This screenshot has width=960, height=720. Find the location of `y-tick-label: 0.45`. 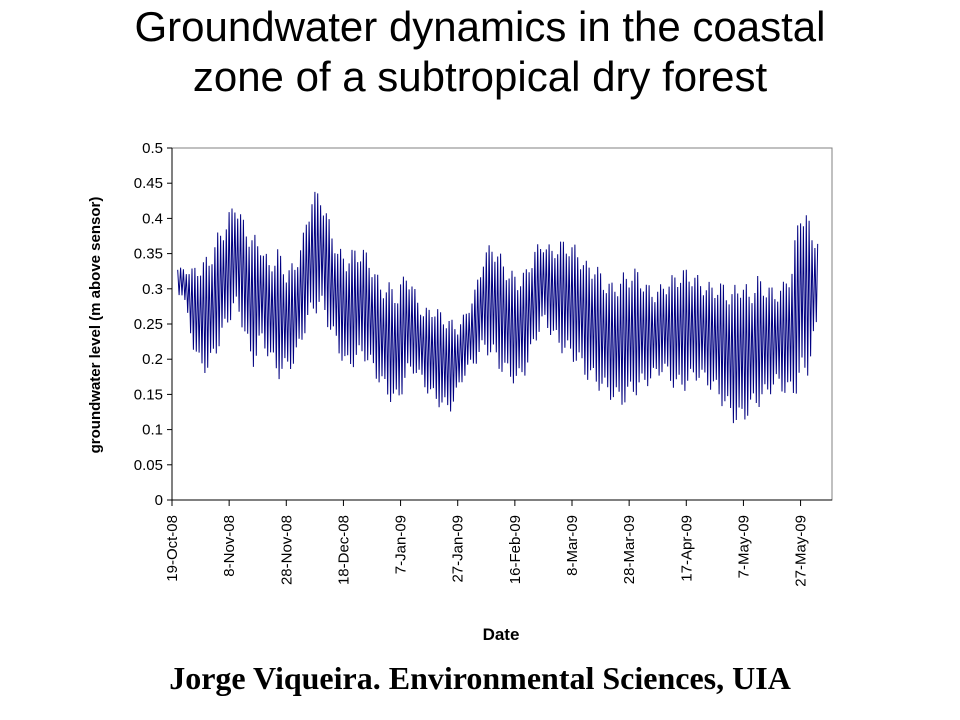

y-tick-label: 0.45 is located at coordinates (148, 183).